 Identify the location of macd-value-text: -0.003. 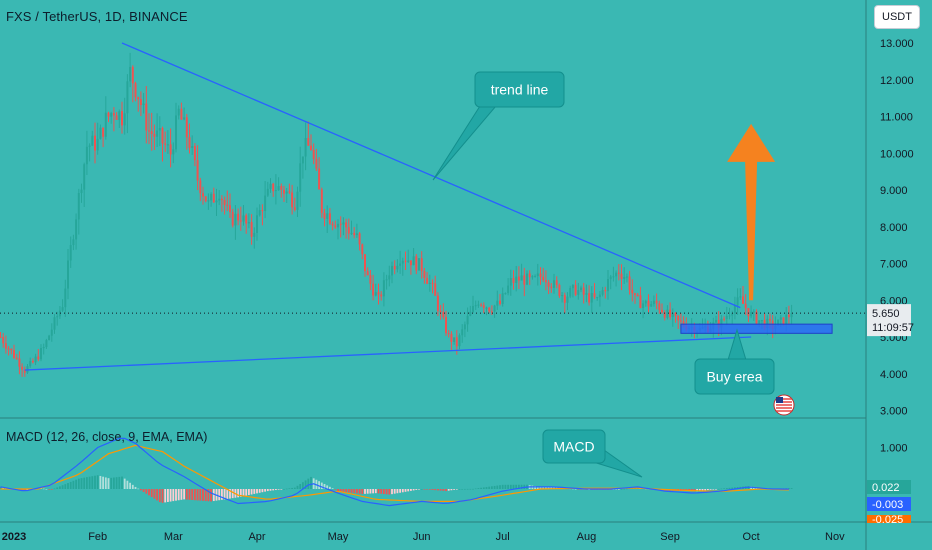
(887, 505).